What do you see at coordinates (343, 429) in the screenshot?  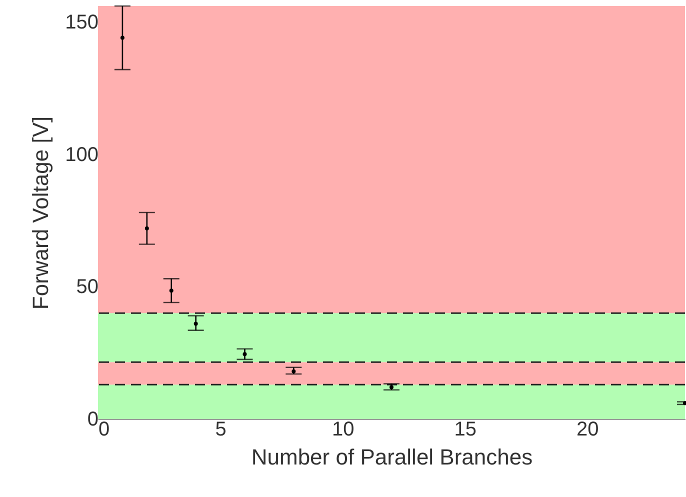 I see `x-tick-label: 10` at bounding box center [343, 429].